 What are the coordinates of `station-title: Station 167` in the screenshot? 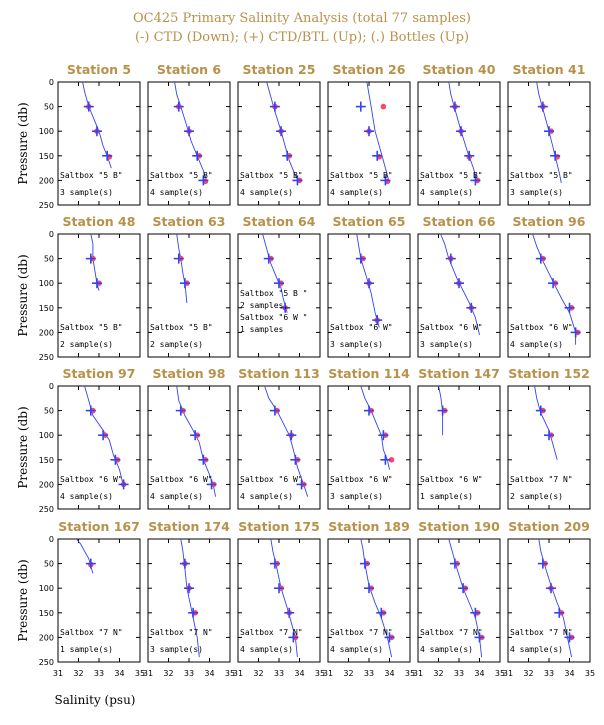 It's located at (99, 526).